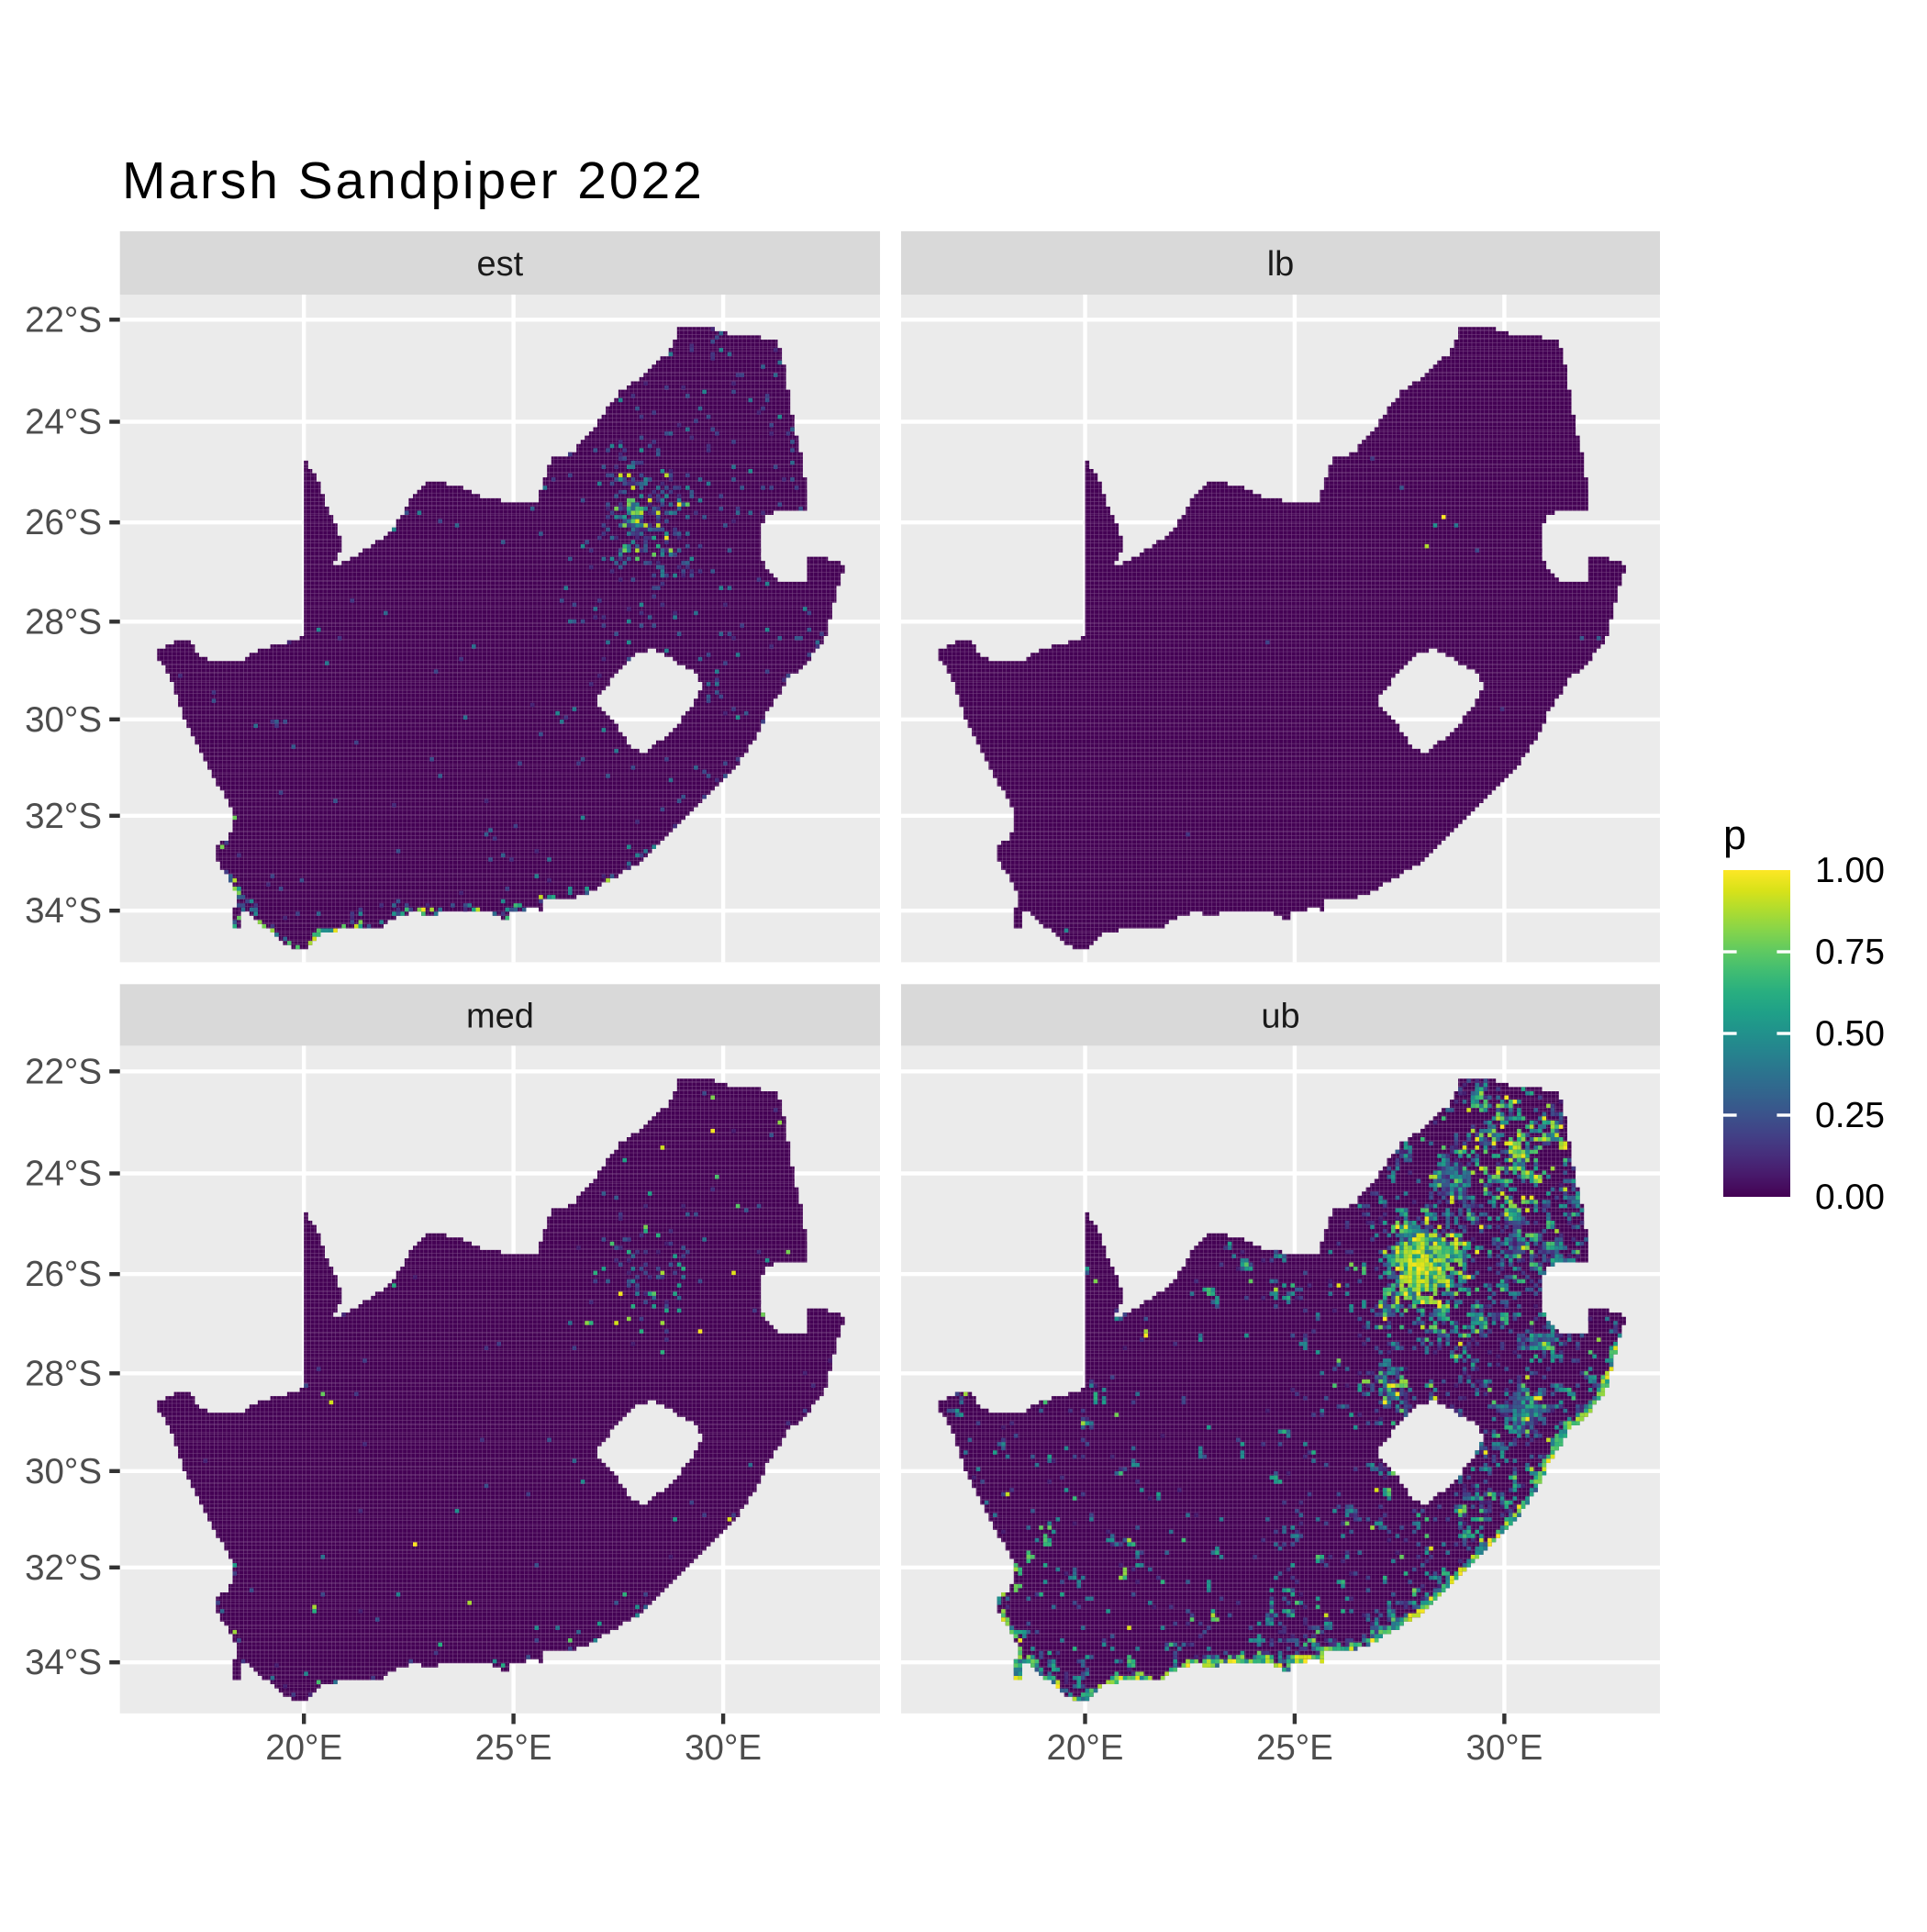 The width and height of the screenshot is (1927, 1932). What do you see at coordinates (500, 264) in the screenshot?
I see `svg-text: est` at bounding box center [500, 264].